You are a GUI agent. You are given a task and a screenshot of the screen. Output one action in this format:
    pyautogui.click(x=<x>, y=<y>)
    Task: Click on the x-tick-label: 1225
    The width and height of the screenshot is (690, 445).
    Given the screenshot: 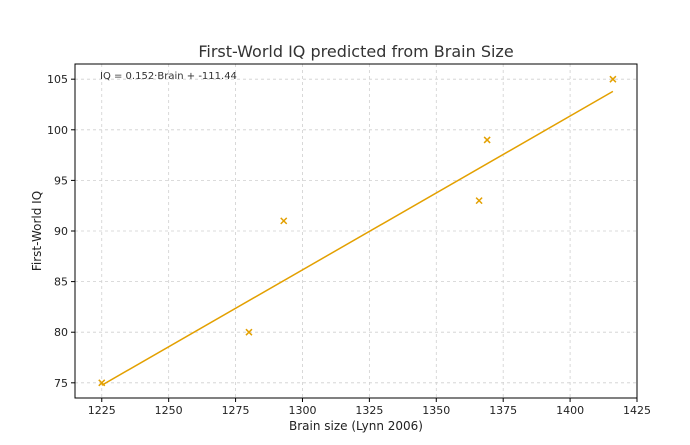 What is the action you would take?
    pyautogui.click(x=102, y=410)
    